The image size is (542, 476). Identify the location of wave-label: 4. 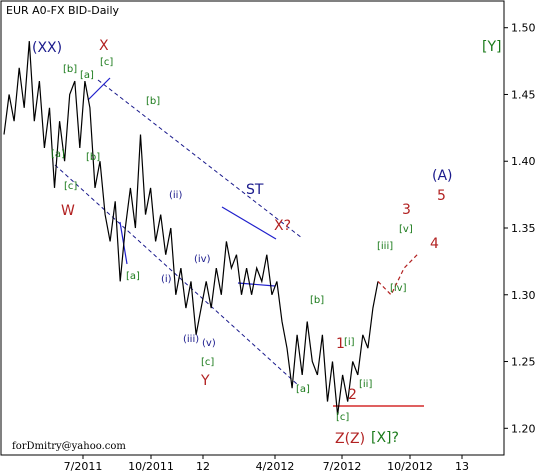
(434, 244).